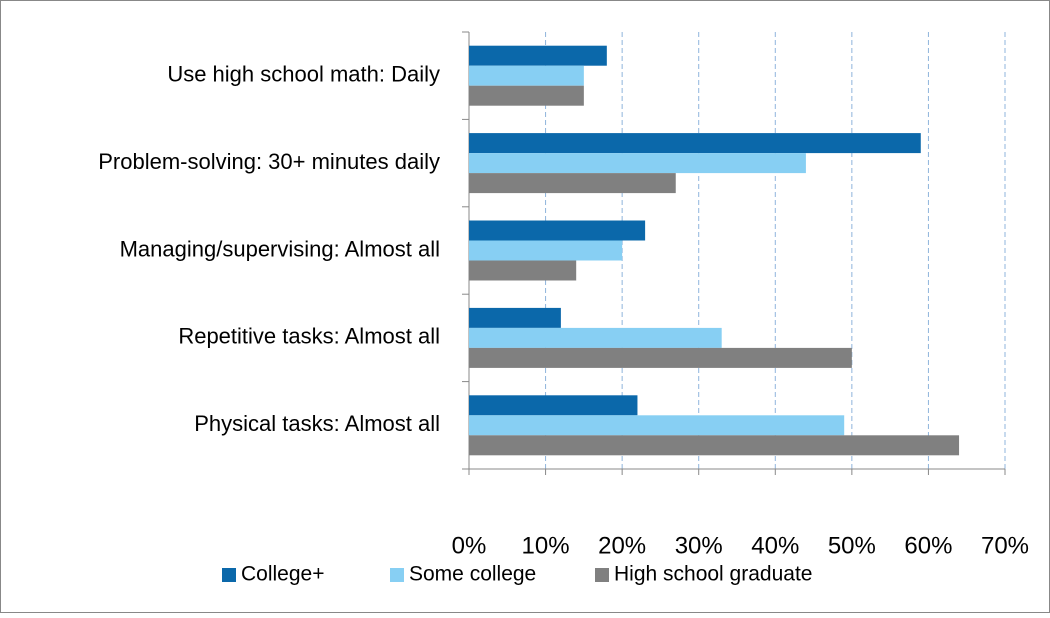 The image size is (1050, 618). What do you see at coordinates (928, 545) in the screenshot?
I see `x-tick-label: 60%` at bounding box center [928, 545].